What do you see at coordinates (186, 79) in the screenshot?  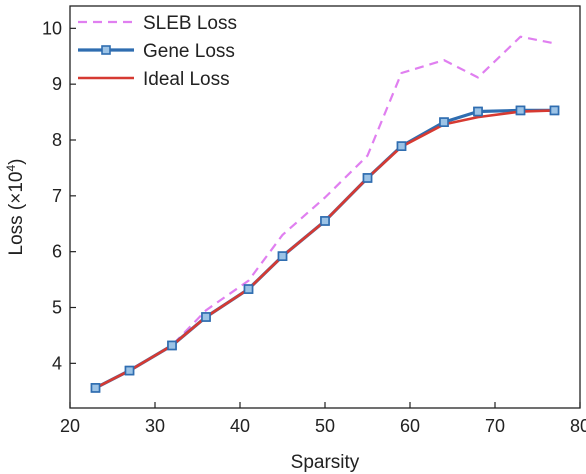 I see `legend-label: Ideal Loss` at bounding box center [186, 79].